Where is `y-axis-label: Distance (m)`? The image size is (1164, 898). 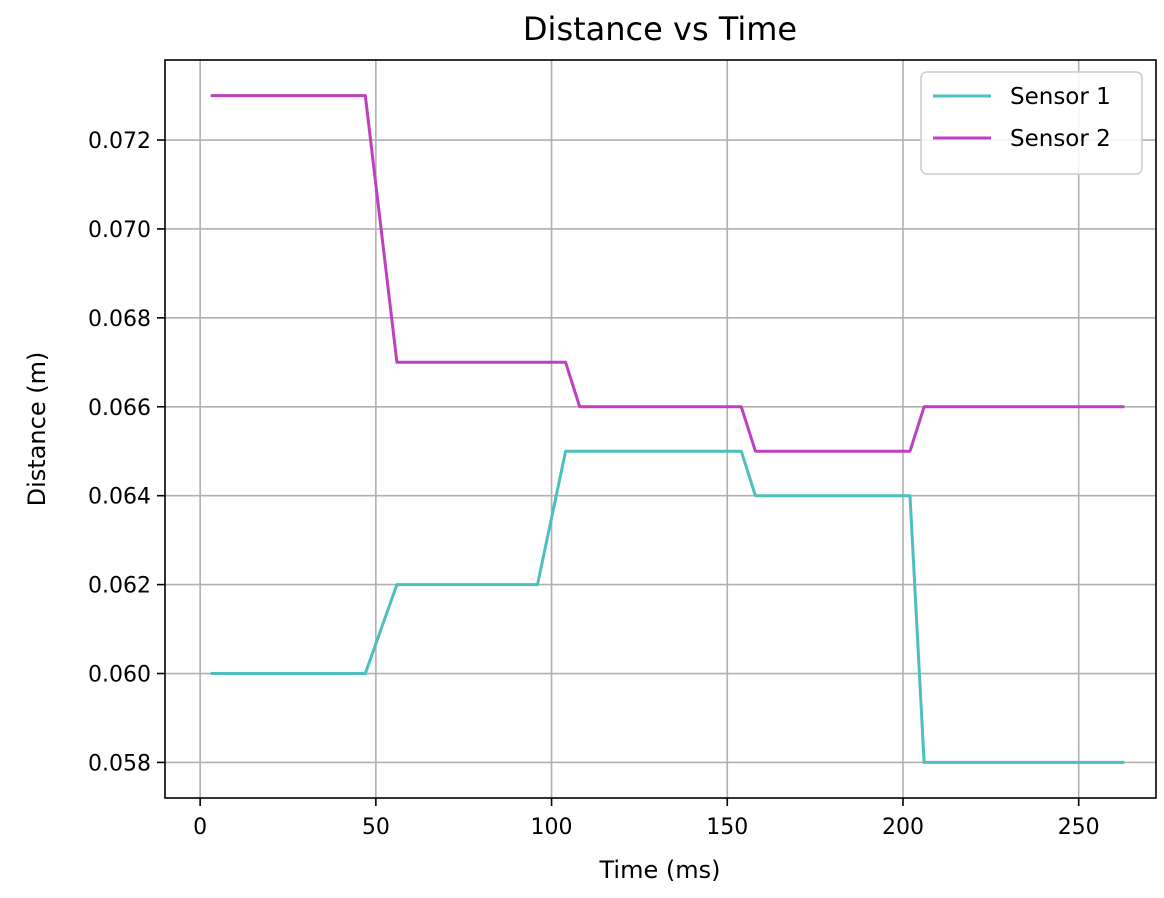
y-axis-label: Distance (m) is located at coordinates (37, 429).